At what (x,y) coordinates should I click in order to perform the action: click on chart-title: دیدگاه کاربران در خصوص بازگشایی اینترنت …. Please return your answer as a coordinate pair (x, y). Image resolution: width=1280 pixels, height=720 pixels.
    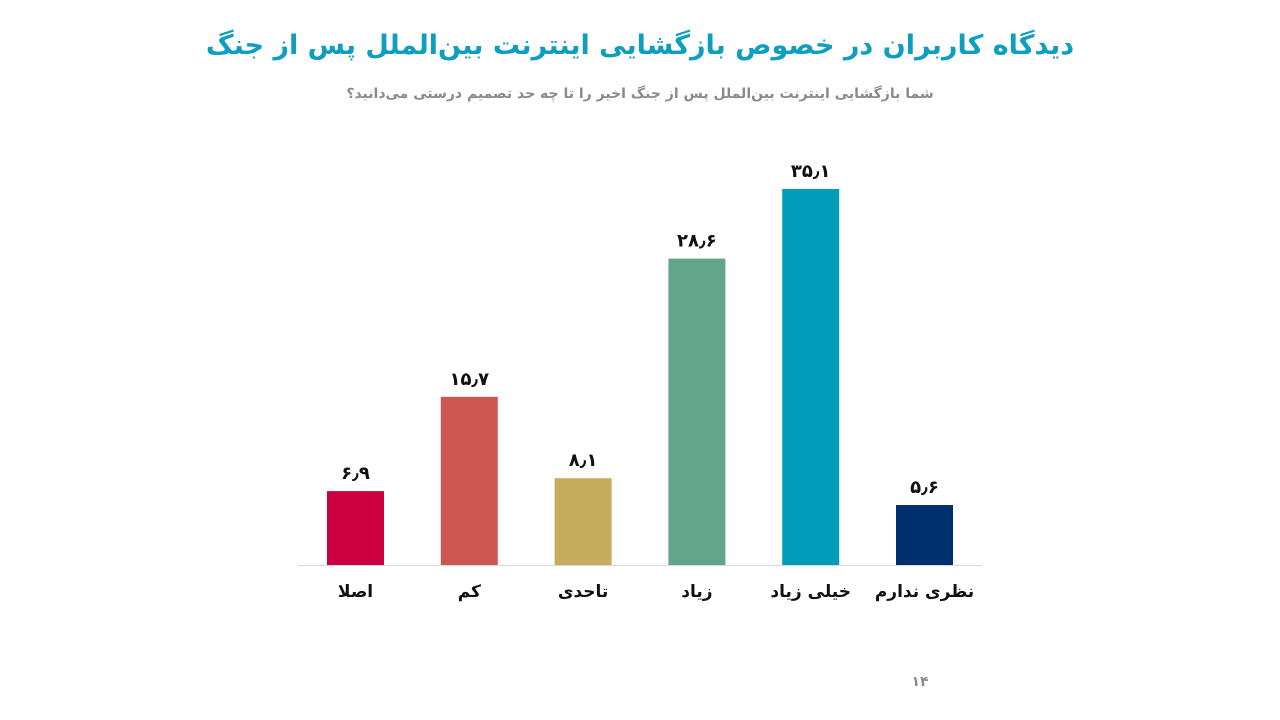
    Looking at the image, I should click on (640, 45).